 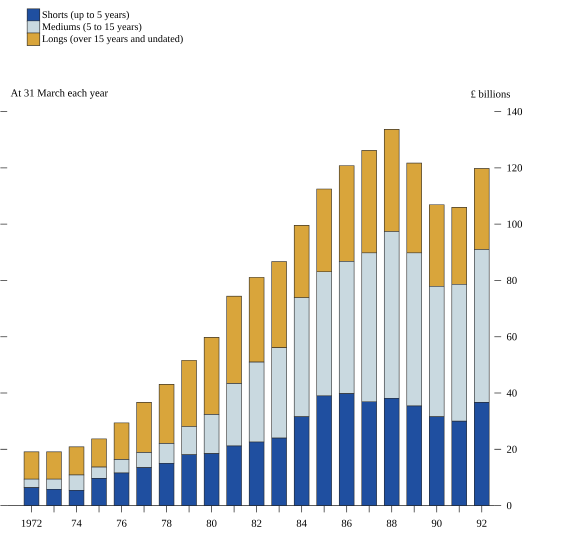 What do you see at coordinates (347, 523) in the screenshot?
I see `x-tick-label: 86` at bounding box center [347, 523].